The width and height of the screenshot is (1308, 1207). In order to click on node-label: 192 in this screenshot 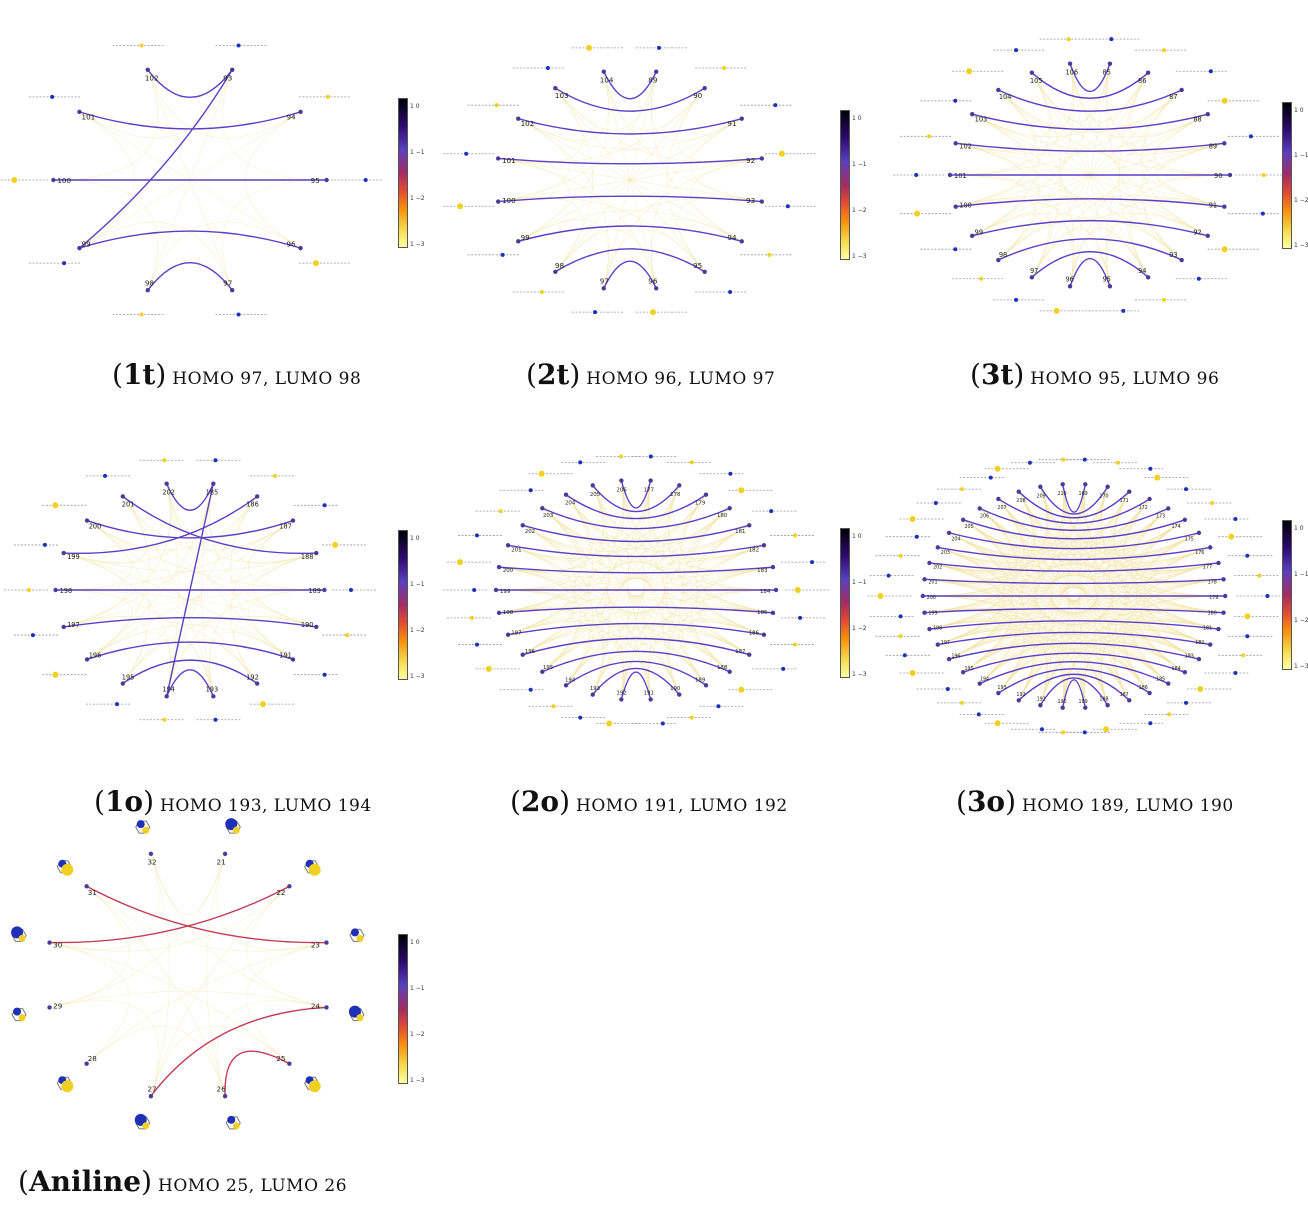, I will do `click(1020, 695)`.